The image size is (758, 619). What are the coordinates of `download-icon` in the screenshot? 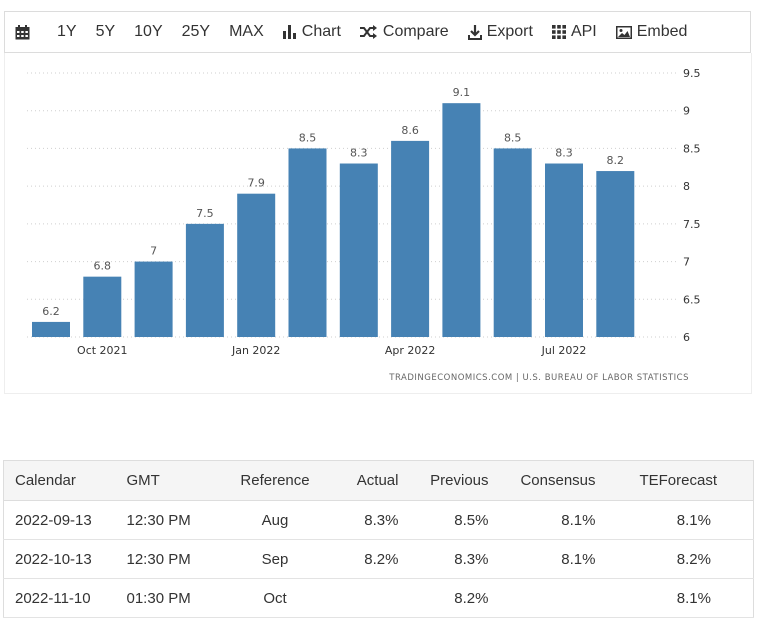 It's located at (474, 32).